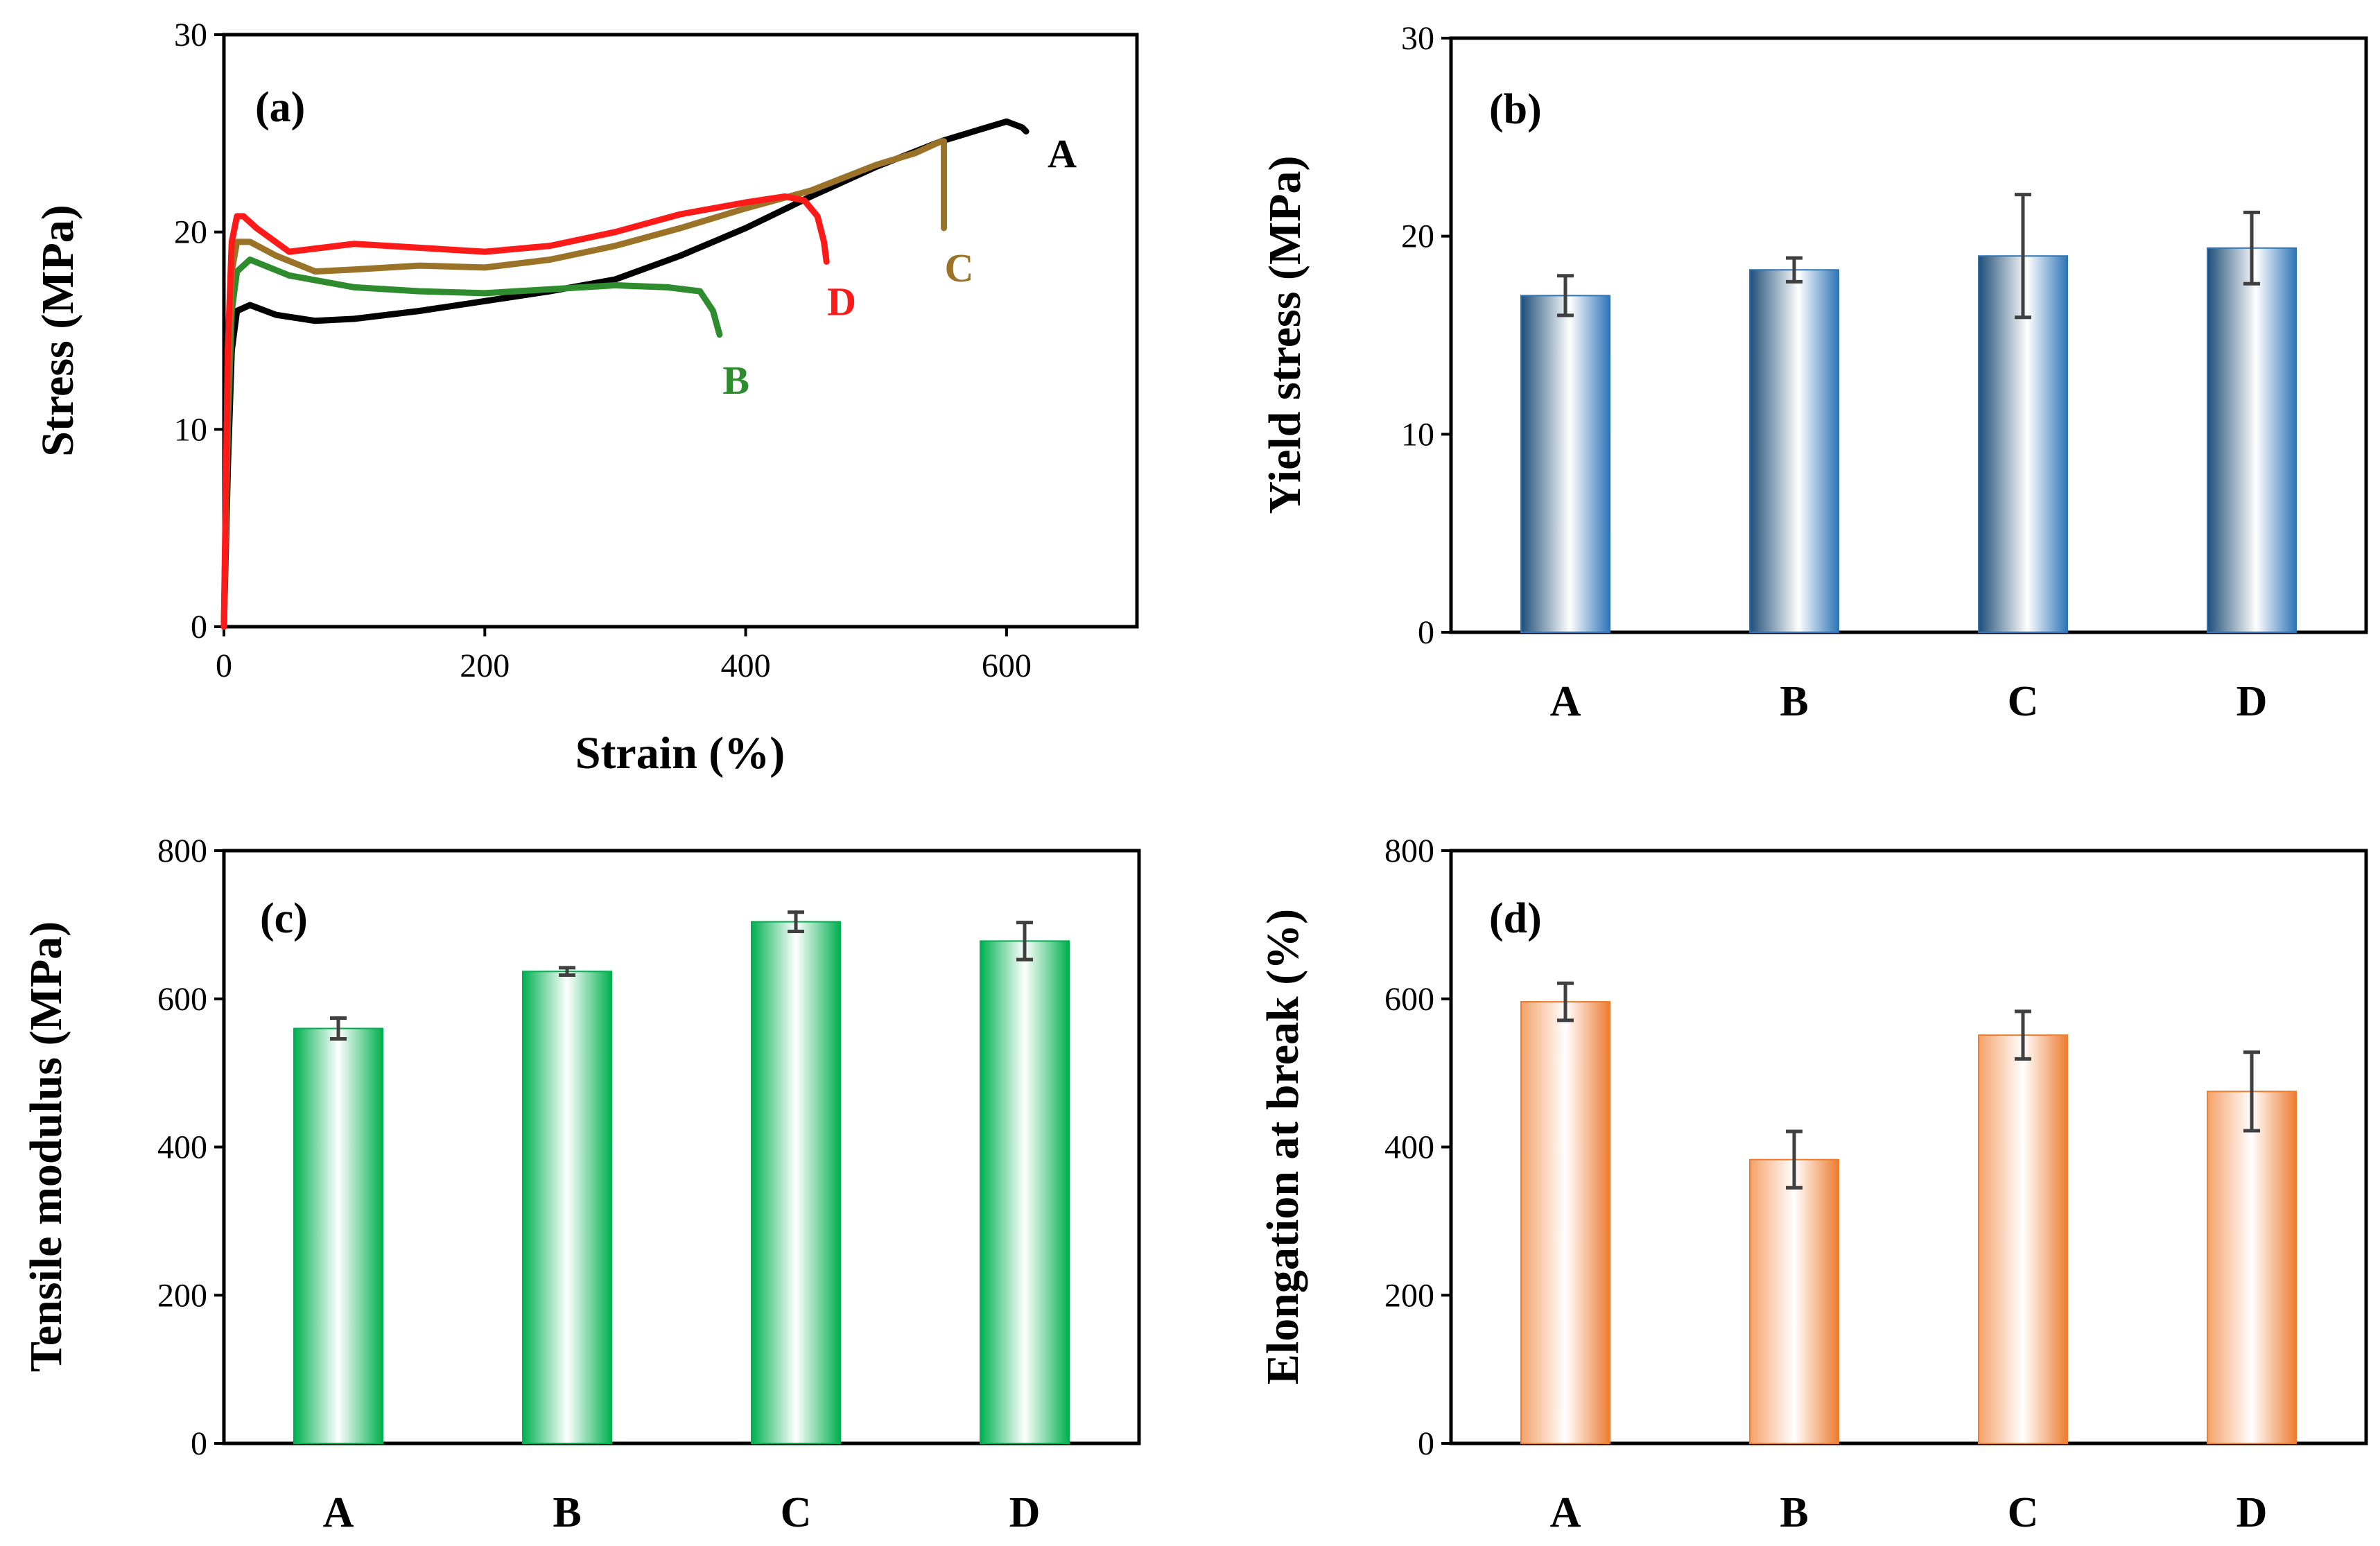 This screenshot has height=1546, width=2380. I want to click on series-line-D, so click(525, 411).